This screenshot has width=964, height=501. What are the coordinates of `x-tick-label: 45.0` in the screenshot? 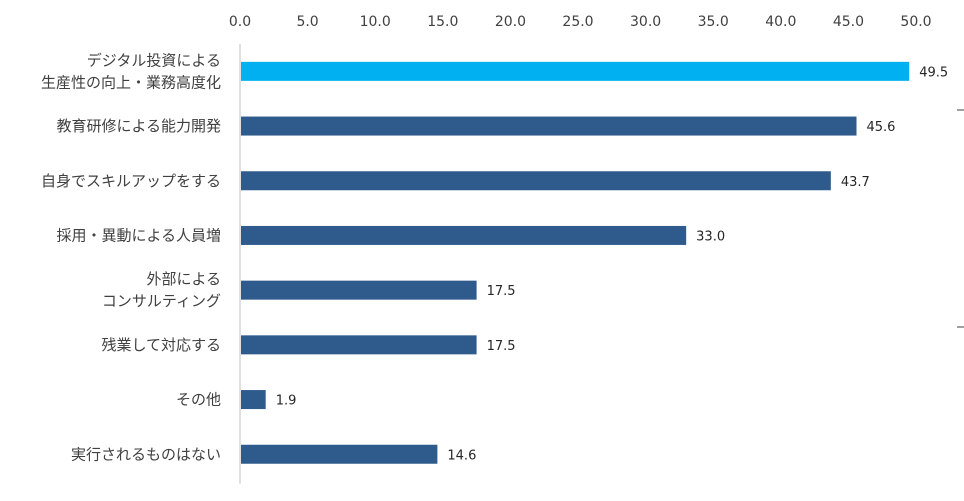 It's located at (848, 22).